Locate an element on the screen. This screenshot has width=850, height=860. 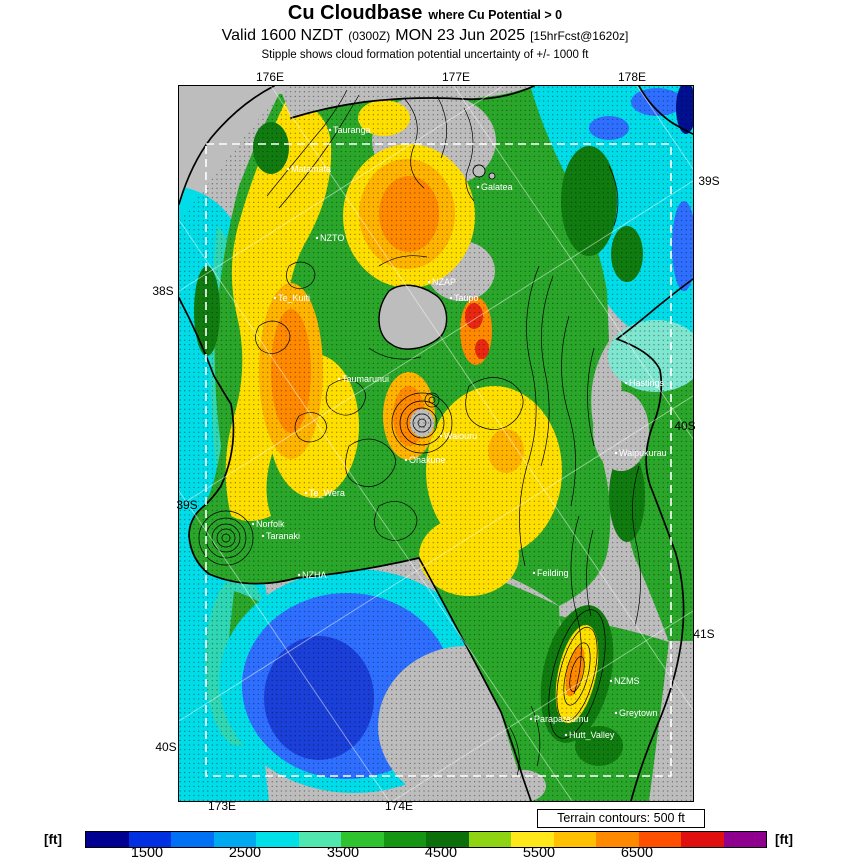
map-site-label: Hastings is located at coordinates (647, 383).